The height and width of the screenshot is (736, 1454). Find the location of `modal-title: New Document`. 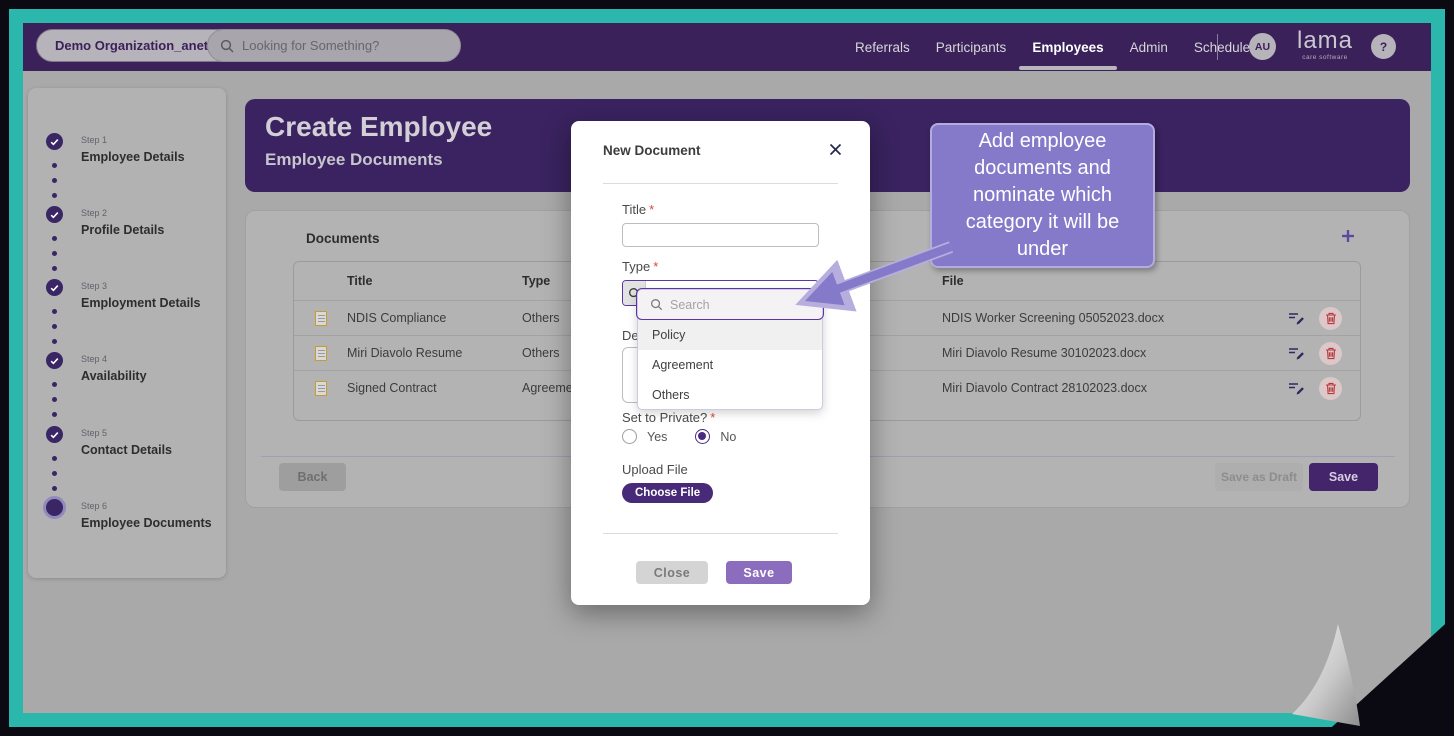

modal-title: New Document is located at coordinates (652, 150).